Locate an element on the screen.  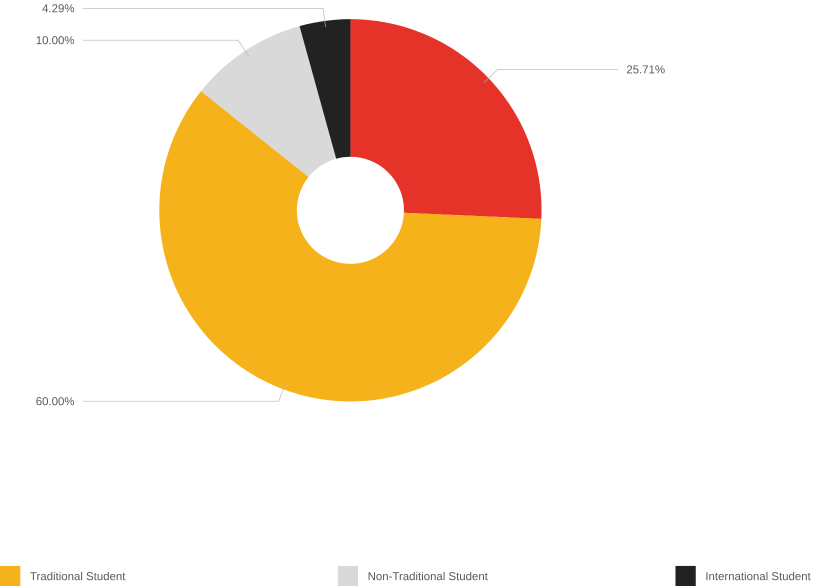
legend-label: Non-Traditional Student is located at coordinates (428, 576).